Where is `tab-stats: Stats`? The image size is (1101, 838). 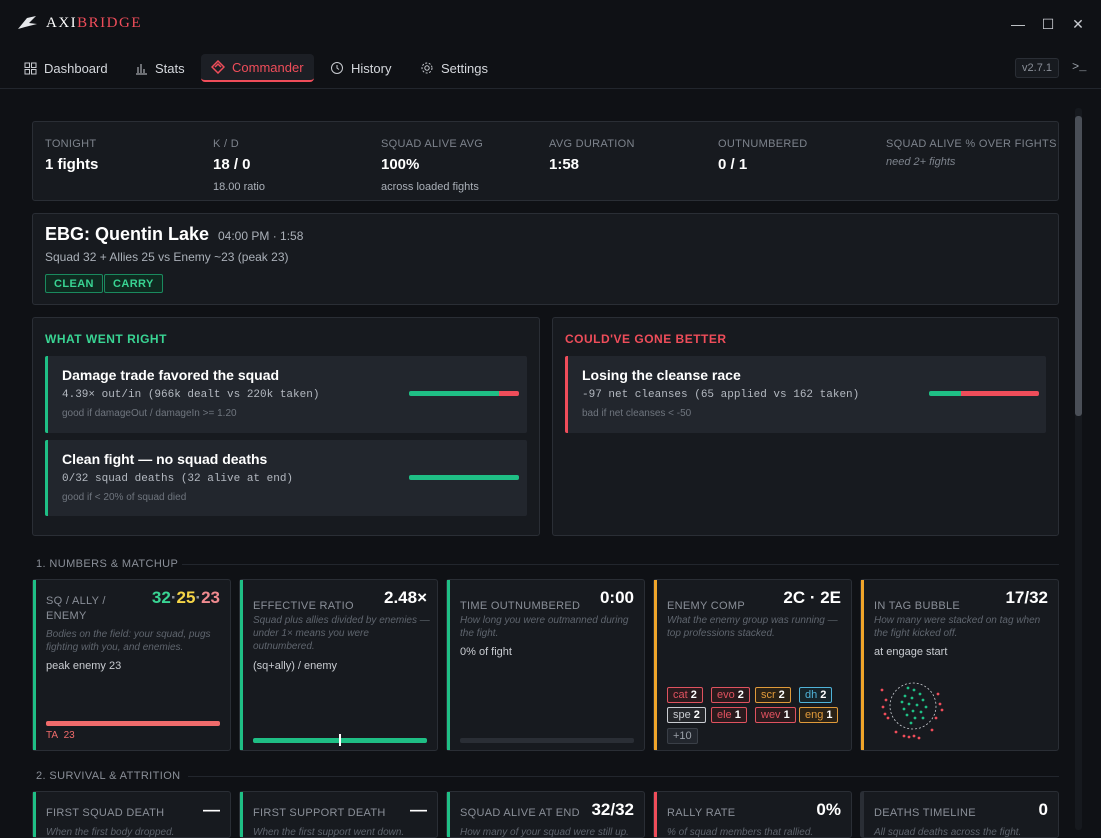 tab-stats: Stats is located at coordinates (160, 68).